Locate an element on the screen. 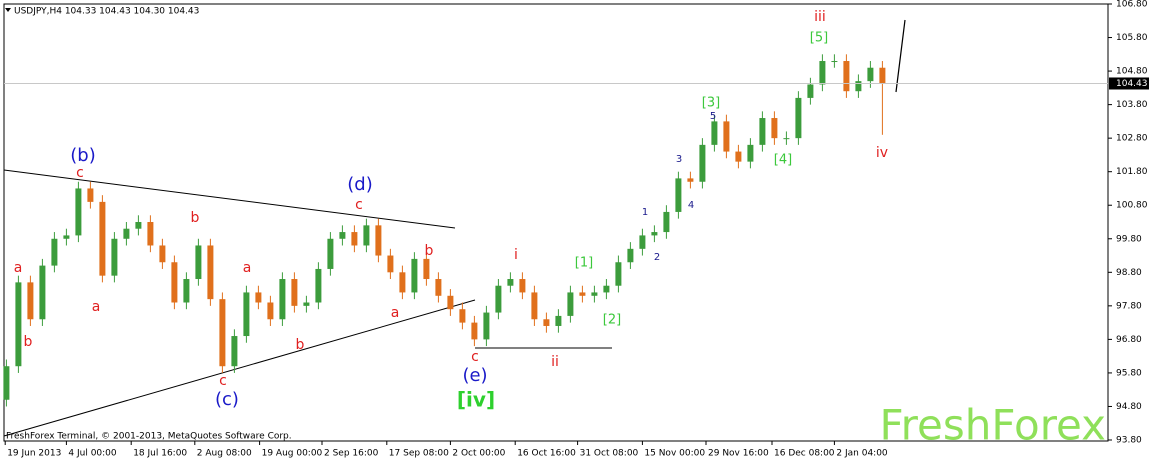 This screenshot has width=1154, height=463. y-tick-label: 93.80 is located at coordinates (1129, 441).